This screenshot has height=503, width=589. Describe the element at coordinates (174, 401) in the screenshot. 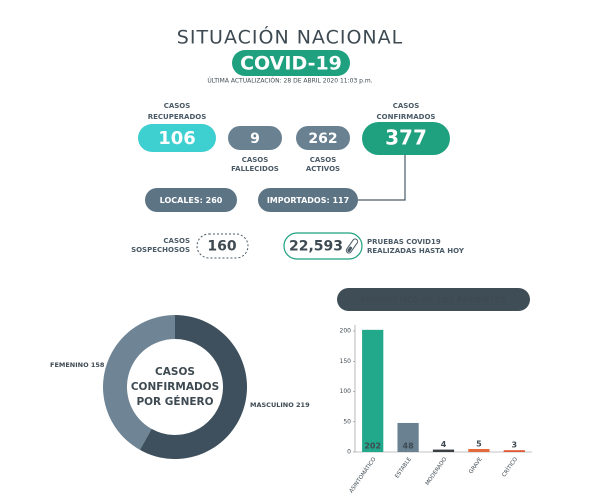

I see `donut-title: POR GÉNERO` at that location.